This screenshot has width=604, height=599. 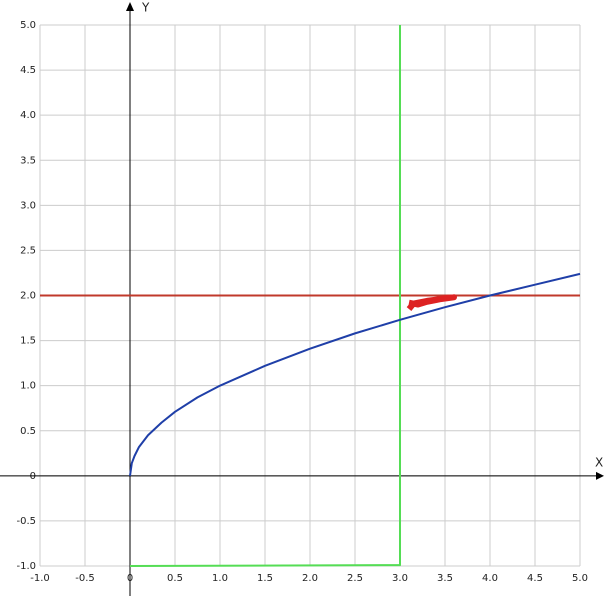 What do you see at coordinates (400, 578) in the screenshot?
I see `x-tick-label: 3.0` at bounding box center [400, 578].